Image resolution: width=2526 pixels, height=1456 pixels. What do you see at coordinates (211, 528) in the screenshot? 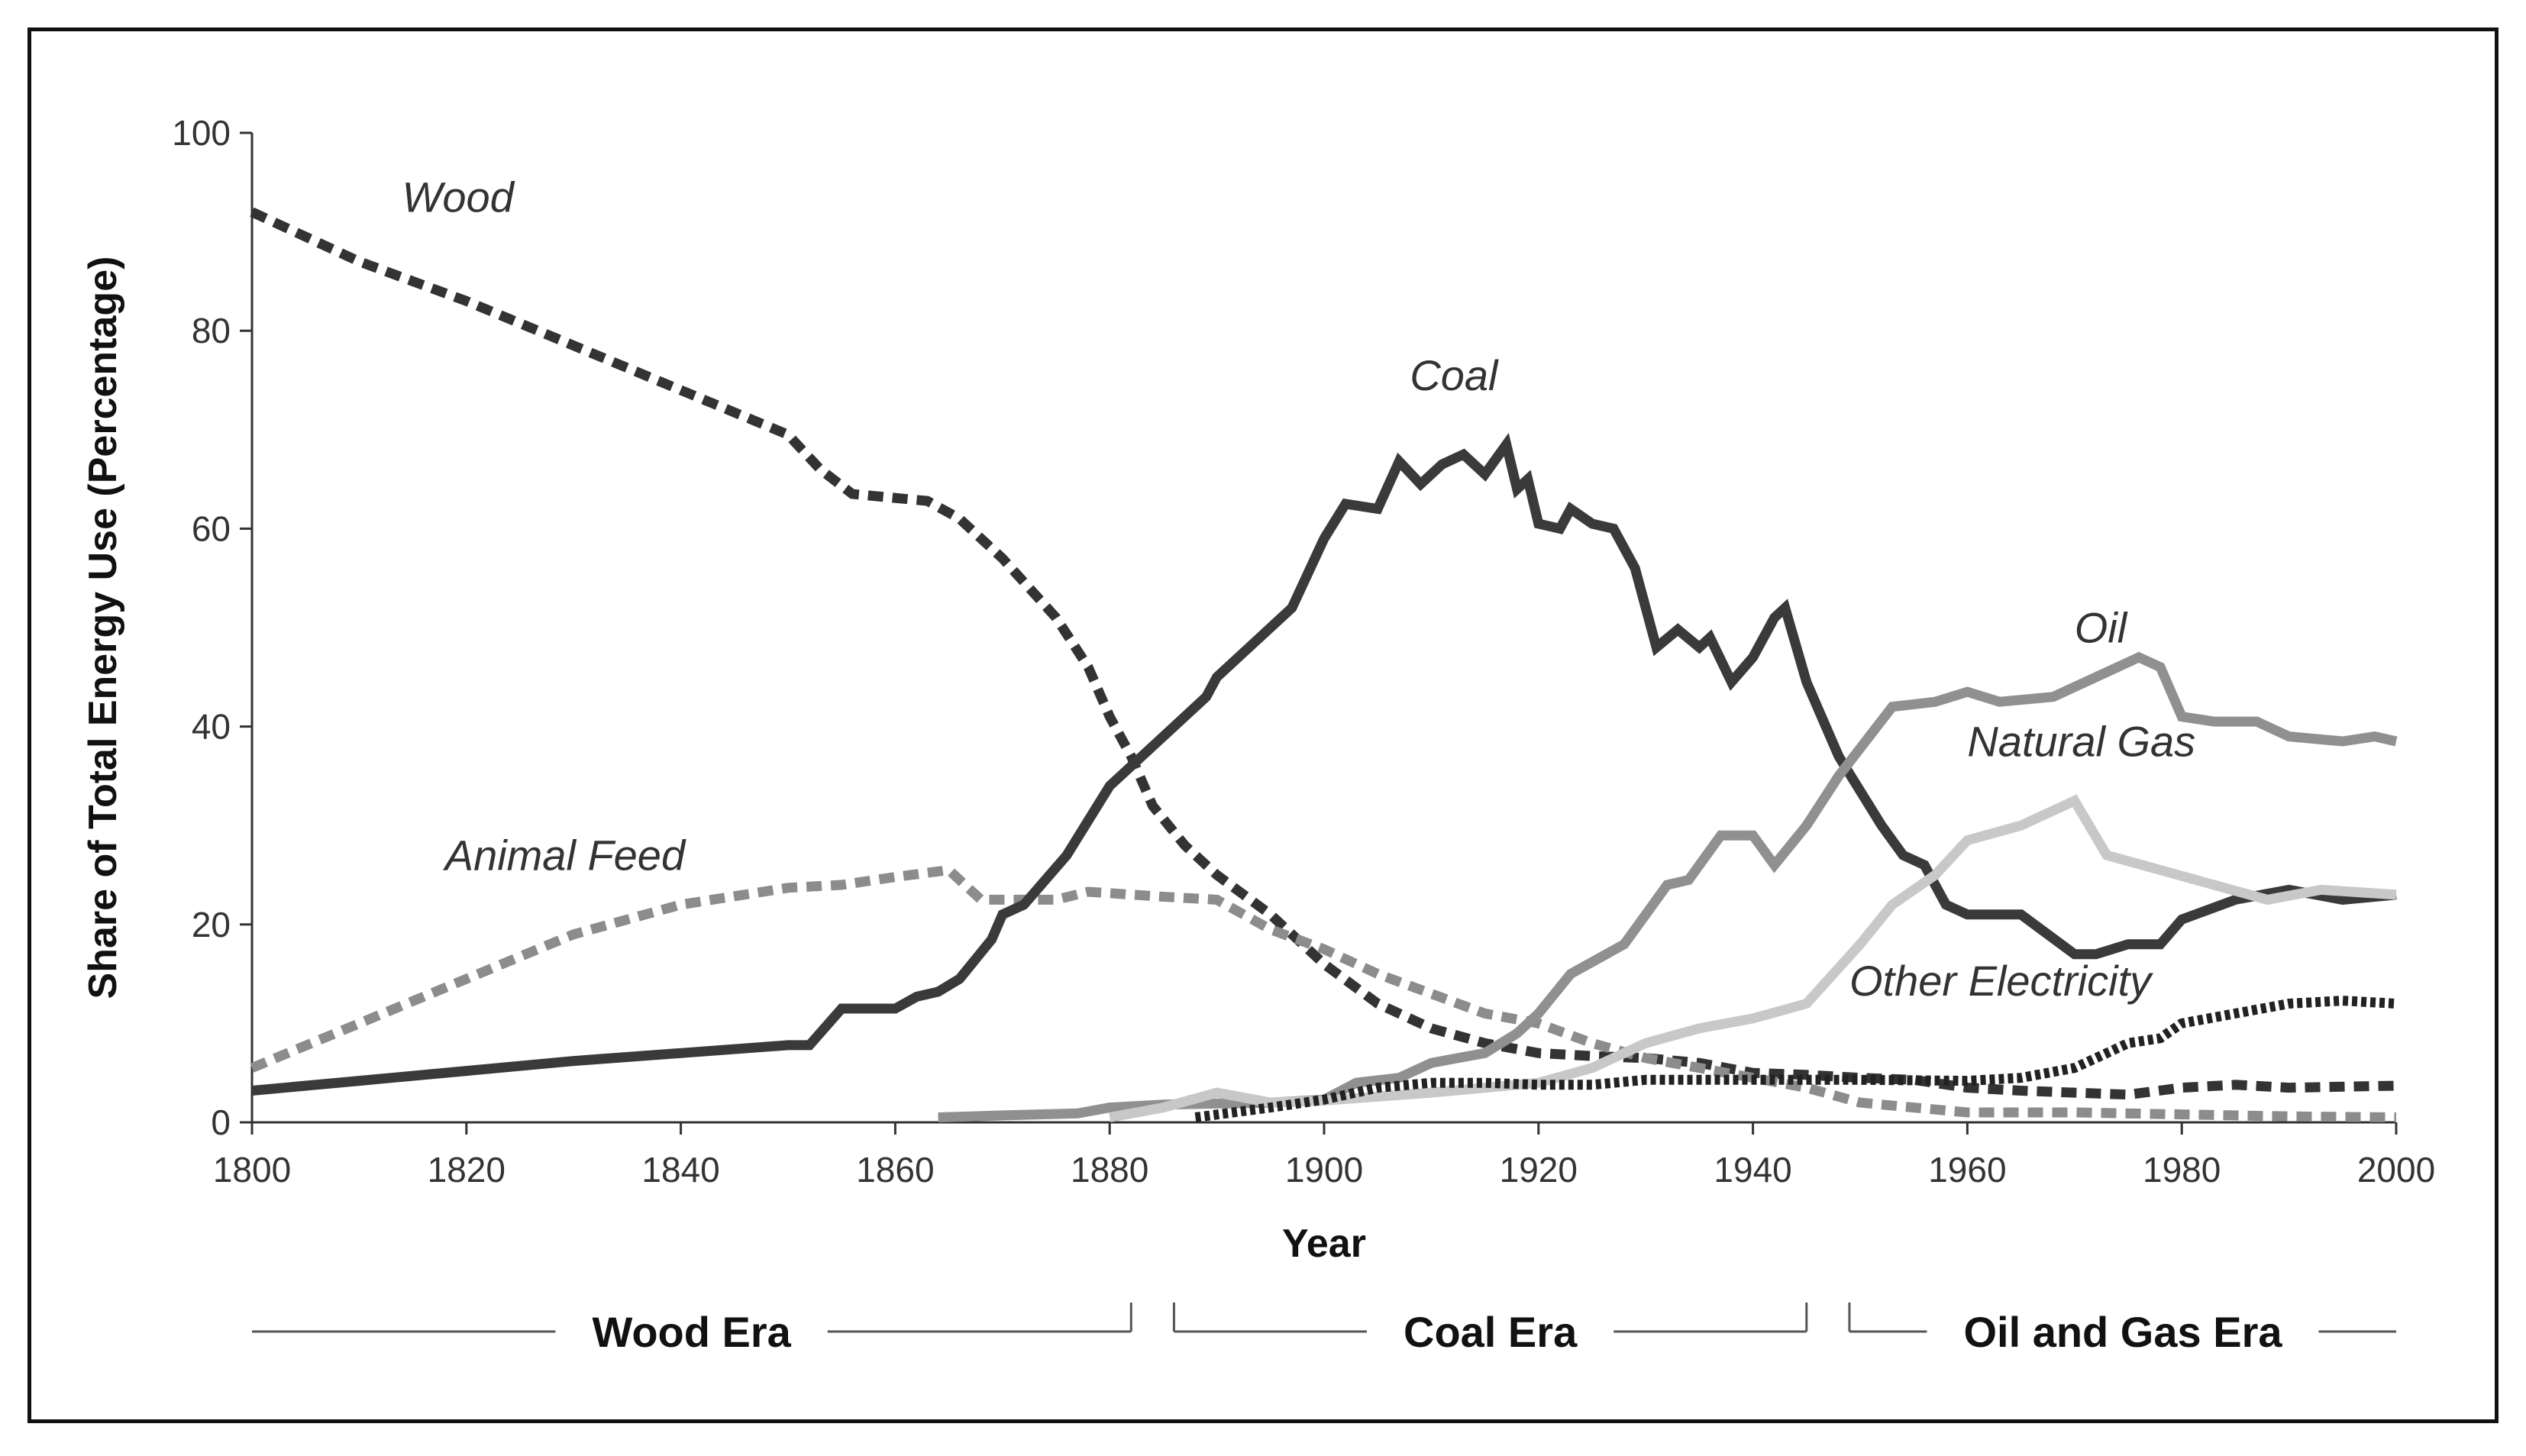
I see `y-tick-label: 60` at bounding box center [211, 528].